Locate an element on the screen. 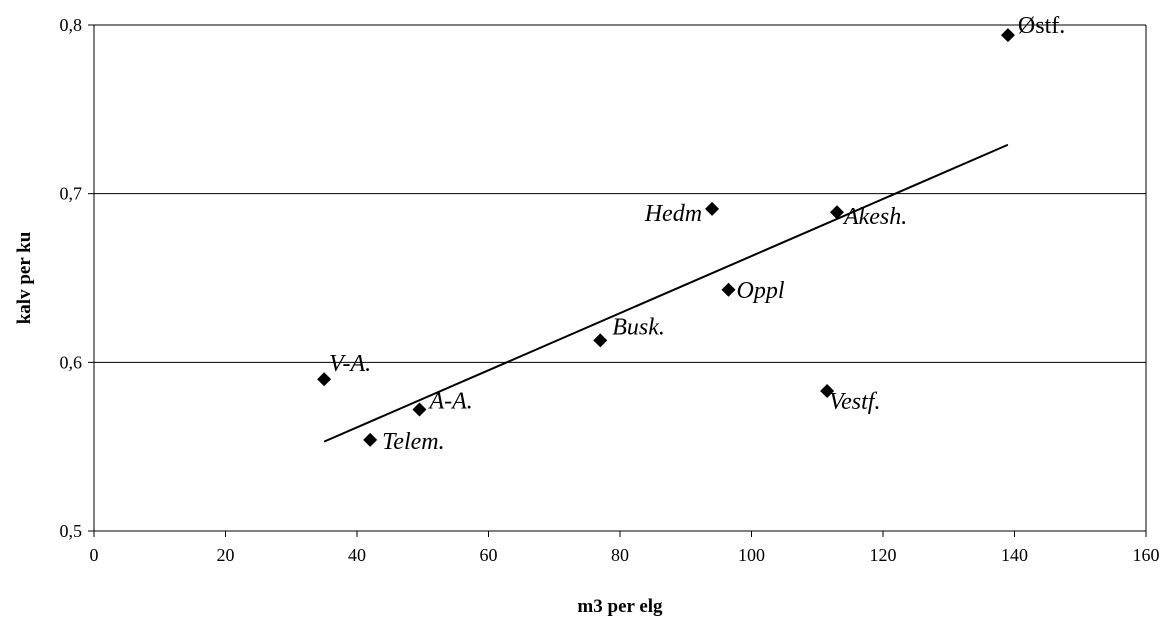  x-tick-label: 40 is located at coordinates (357, 555).